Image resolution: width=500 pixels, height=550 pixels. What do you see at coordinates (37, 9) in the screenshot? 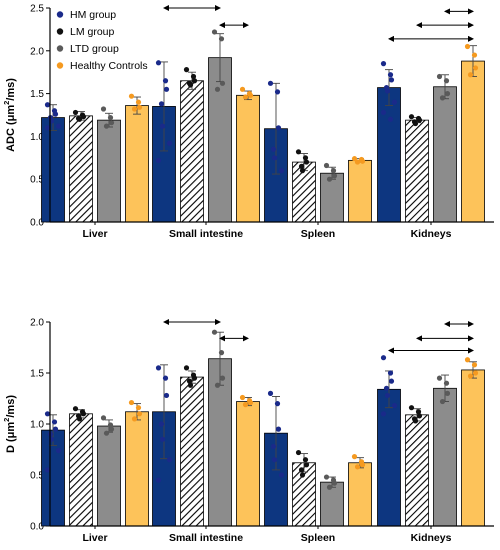
I see `y-tick-label: 2.5` at bounding box center [37, 9].